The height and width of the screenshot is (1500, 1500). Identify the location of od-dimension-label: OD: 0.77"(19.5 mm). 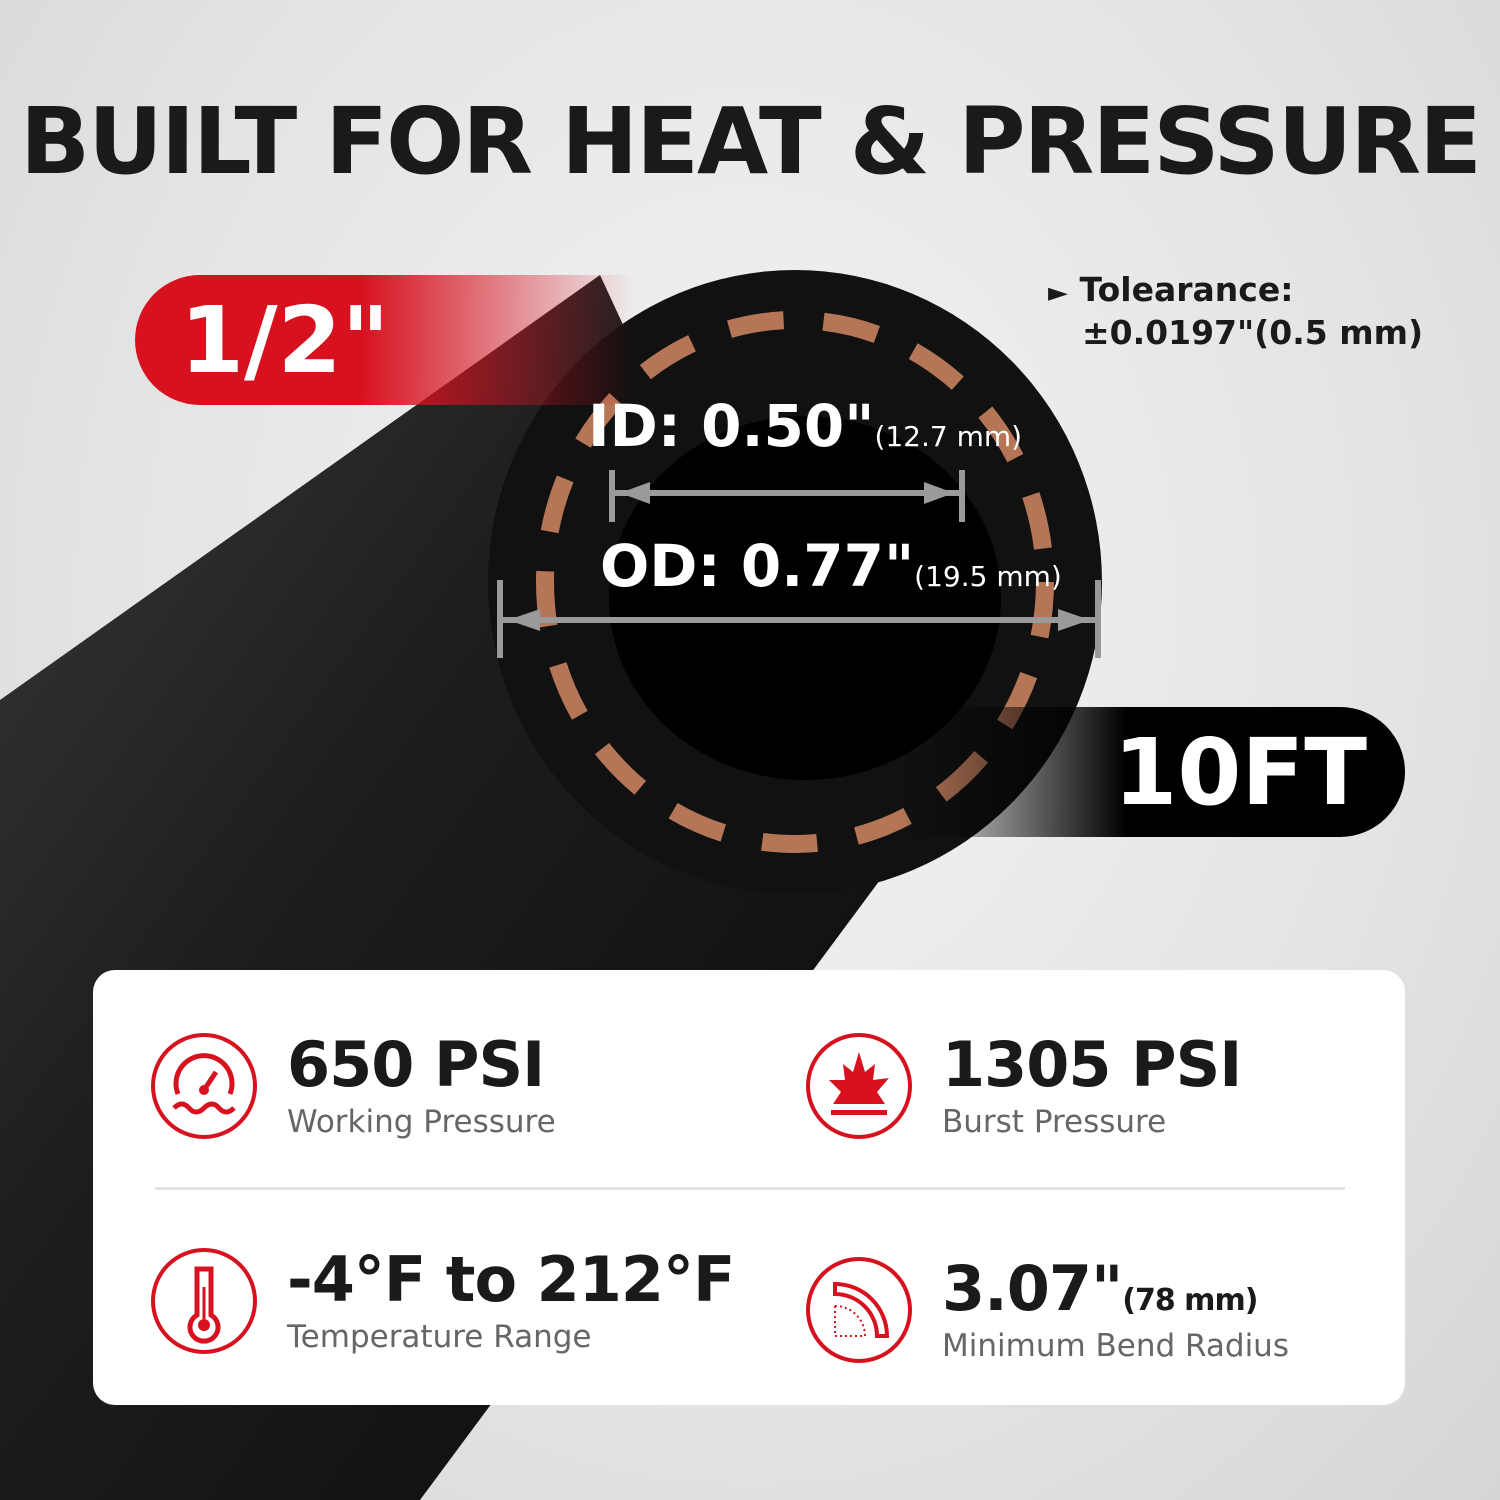
(831, 566).